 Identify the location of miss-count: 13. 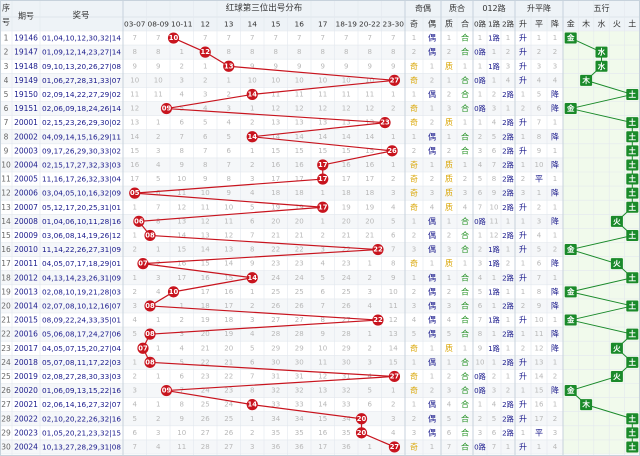
(393, 334).